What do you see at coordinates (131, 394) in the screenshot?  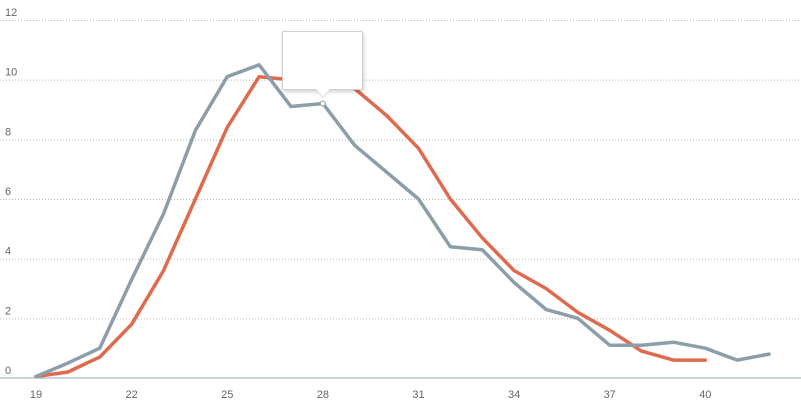 I see `x-tick-label: 22` at bounding box center [131, 394].